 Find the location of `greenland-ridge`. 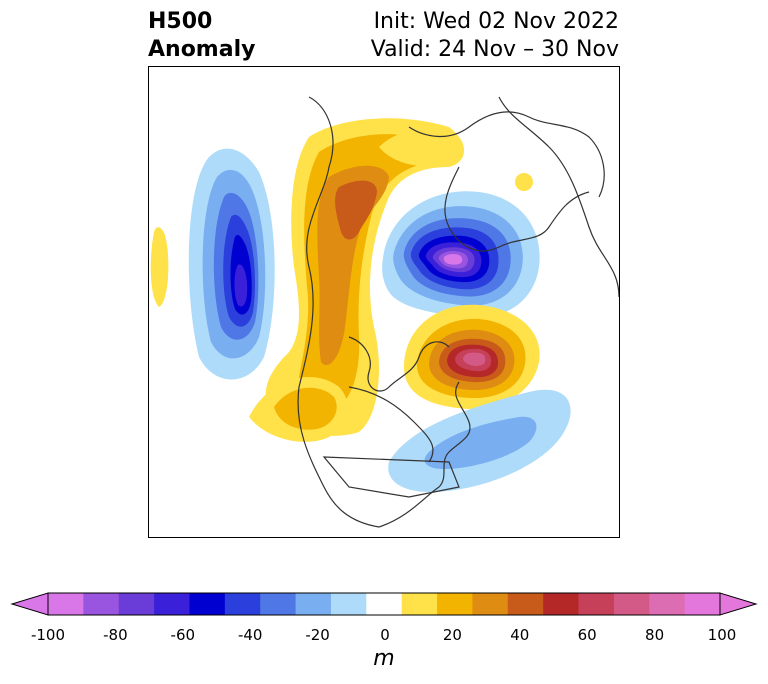

greenland-ridge is located at coordinates (421, 147).